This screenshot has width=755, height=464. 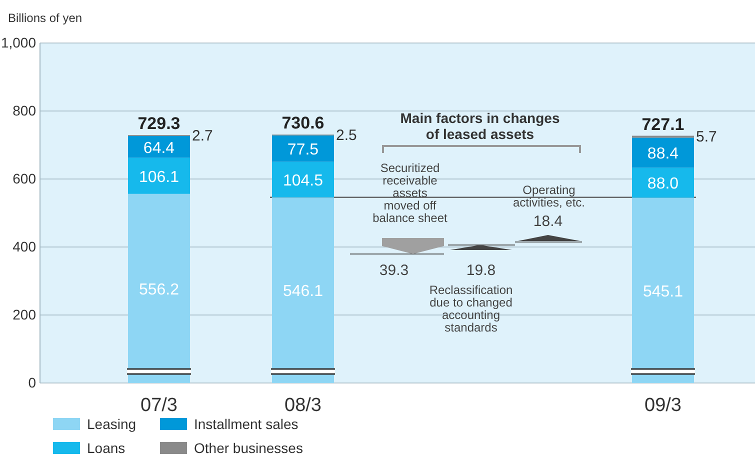 I want to click on data-label: 88.4, so click(x=663, y=154).